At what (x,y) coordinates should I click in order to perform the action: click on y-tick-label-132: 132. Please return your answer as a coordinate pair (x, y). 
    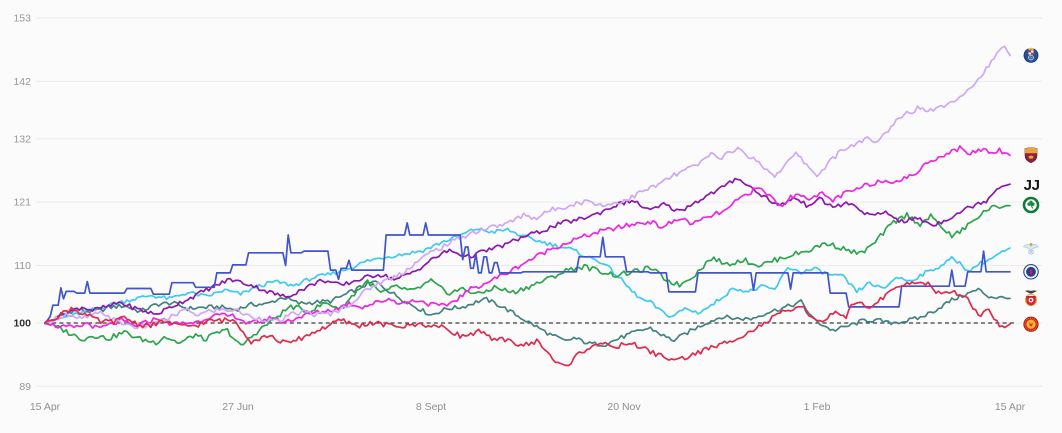
    Looking at the image, I should click on (22, 139).